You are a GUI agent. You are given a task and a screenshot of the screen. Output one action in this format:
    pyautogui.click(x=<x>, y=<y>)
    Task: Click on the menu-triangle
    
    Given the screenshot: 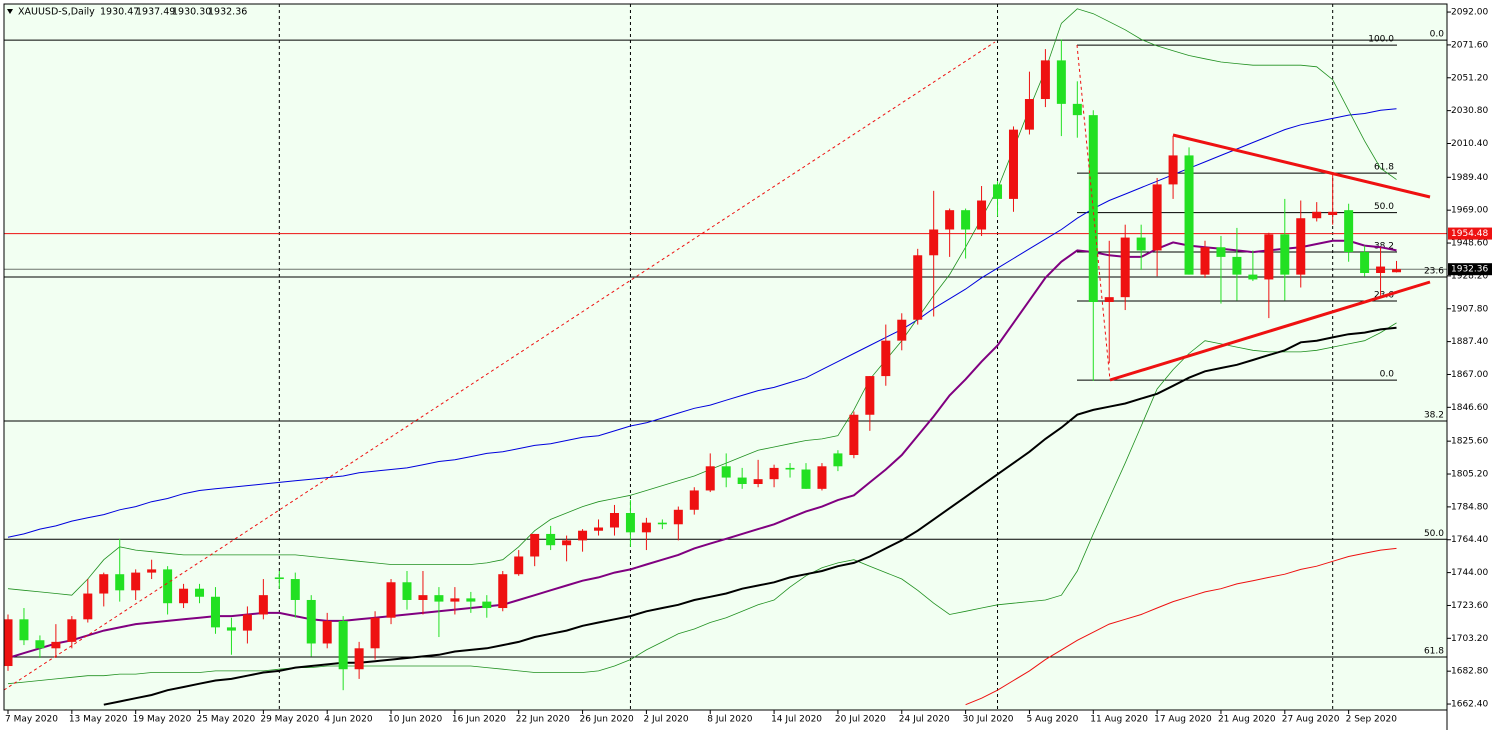 What is the action you would take?
    pyautogui.click(x=10, y=11)
    